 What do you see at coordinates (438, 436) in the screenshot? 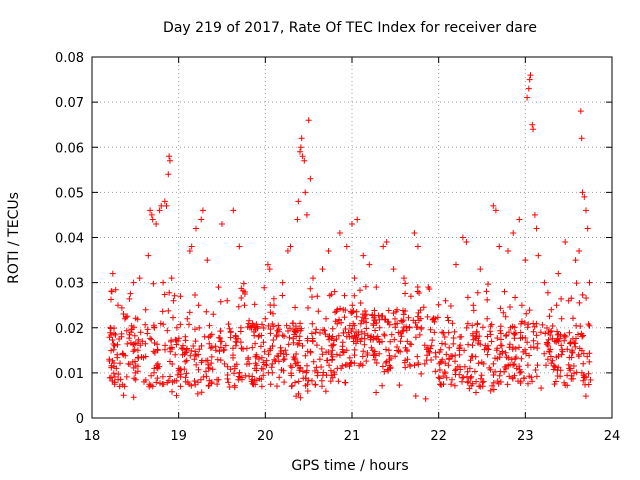
I see `x-tick-label: 22` at bounding box center [438, 436].